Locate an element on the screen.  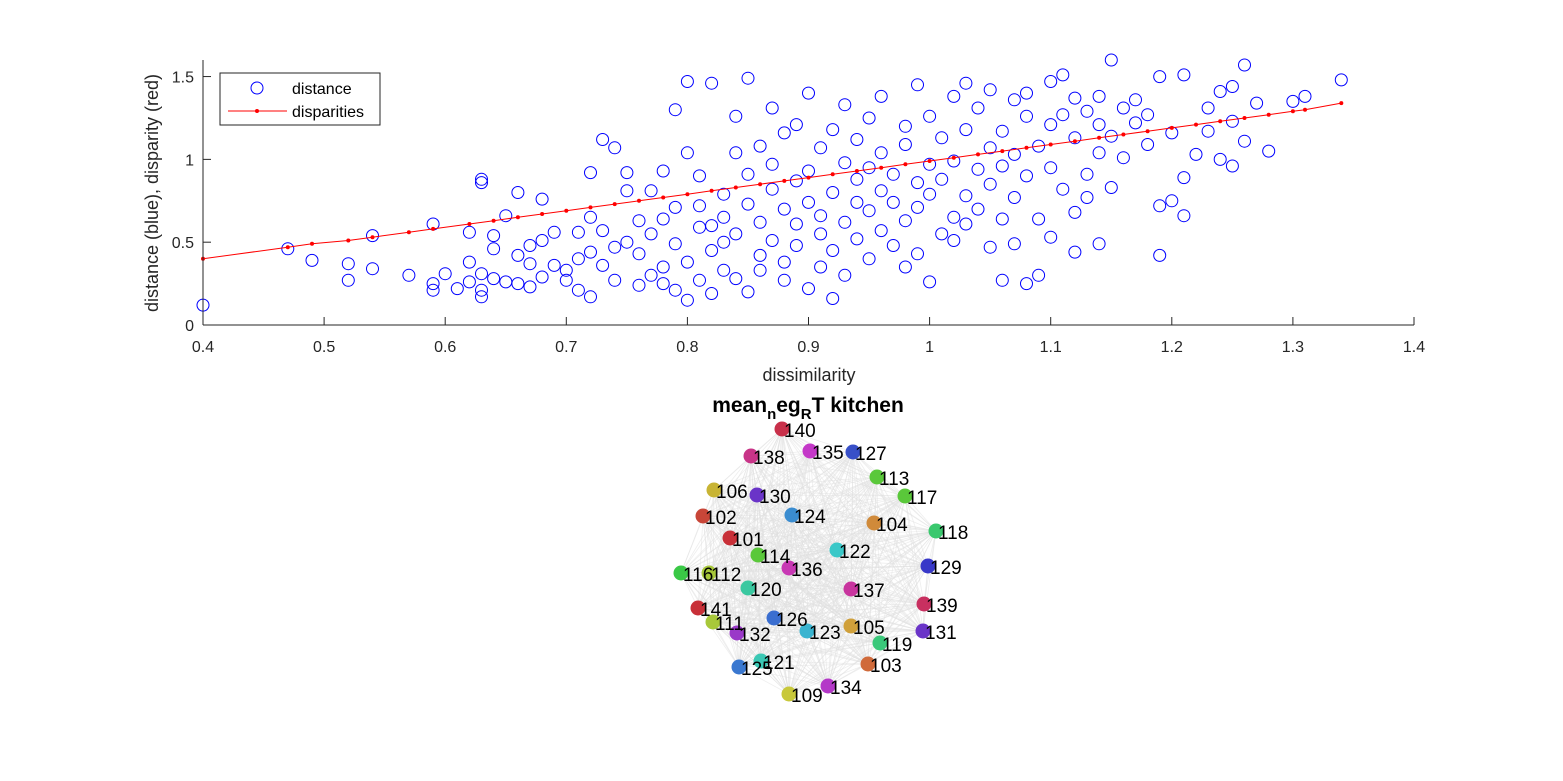
graph-node-label: 124 is located at coordinates (810, 517).